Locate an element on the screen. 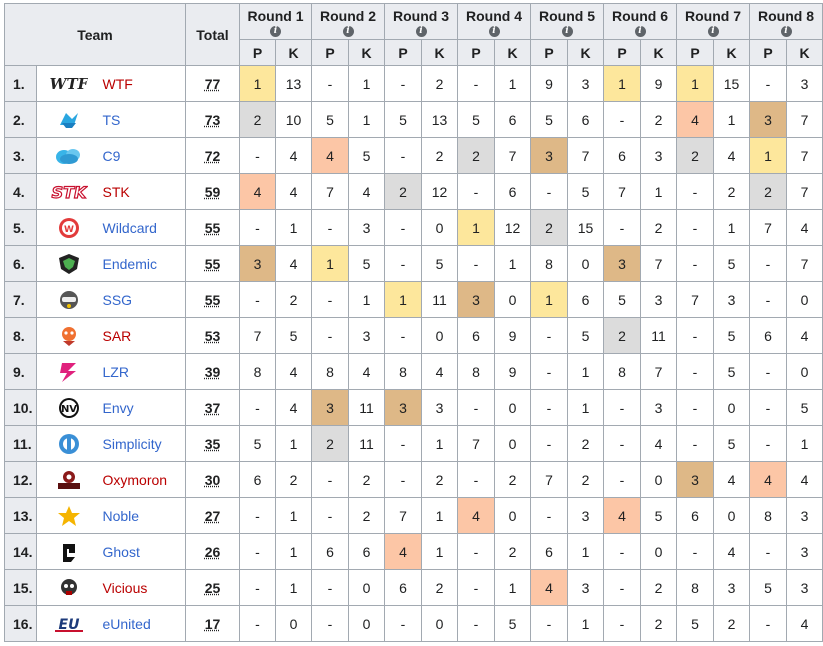  team-name-cell: eUnited is located at coordinates (143, 623).